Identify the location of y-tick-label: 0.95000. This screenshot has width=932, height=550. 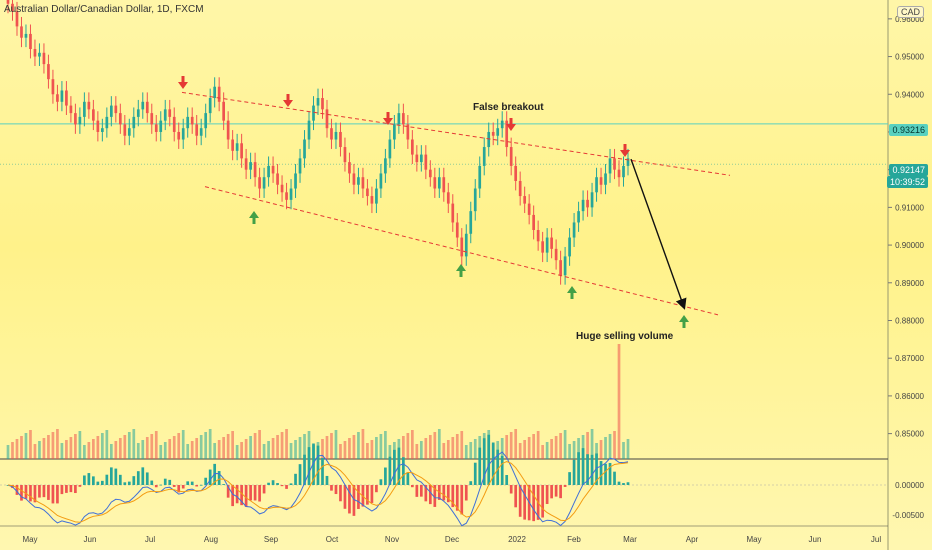
(909, 57).